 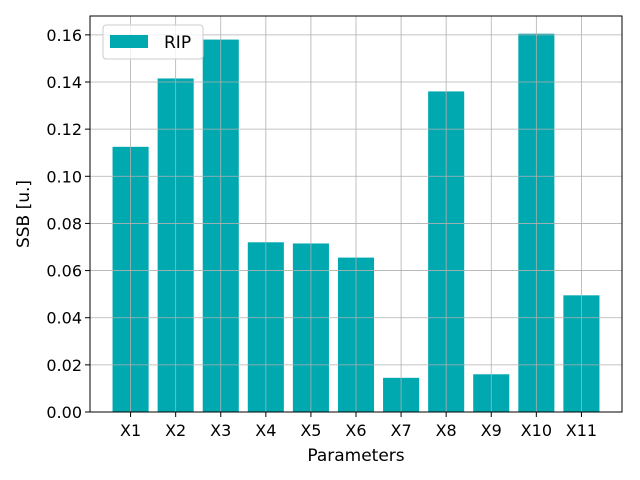 What do you see at coordinates (220, 430) in the screenshot?
I see `x-tick-label: X3` at bounding box center [220, 430].